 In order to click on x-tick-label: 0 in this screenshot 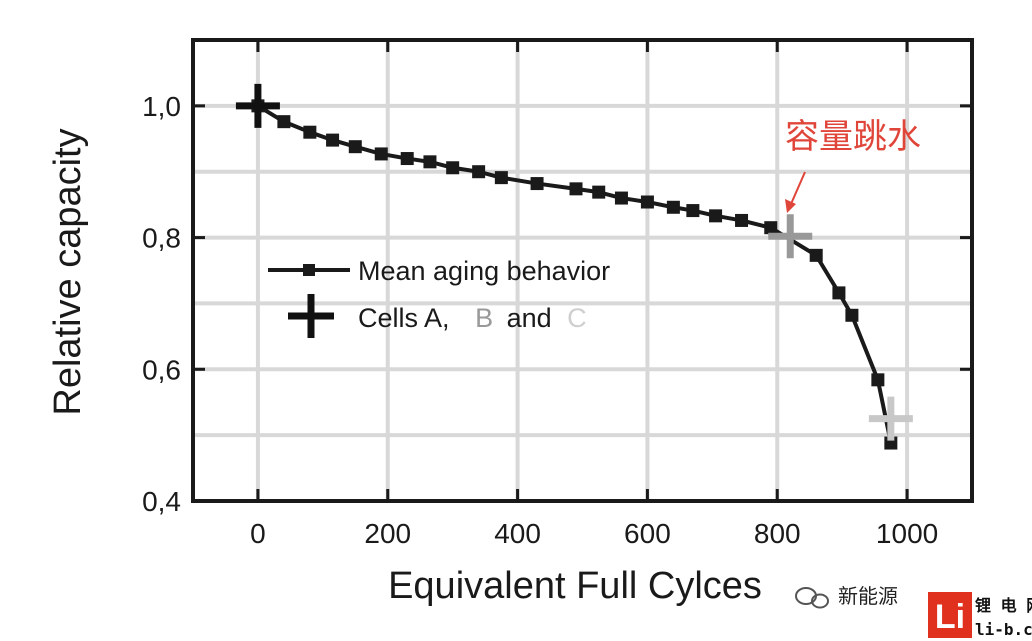, I will do `click(258, 533)`.